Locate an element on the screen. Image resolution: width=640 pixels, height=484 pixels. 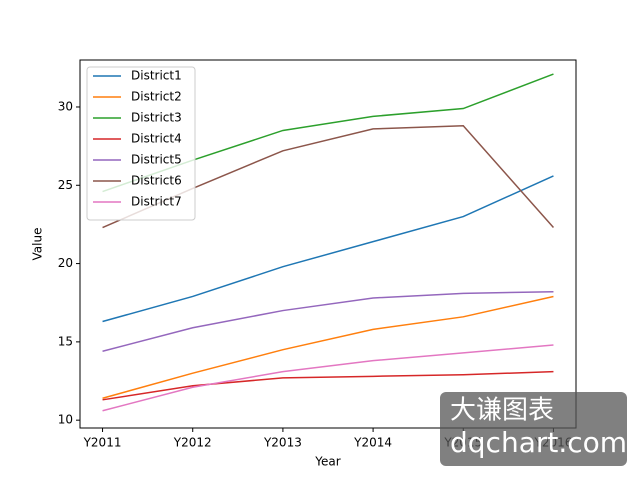
x-tick-label: Y2012 is located at coordinates (192, 443).